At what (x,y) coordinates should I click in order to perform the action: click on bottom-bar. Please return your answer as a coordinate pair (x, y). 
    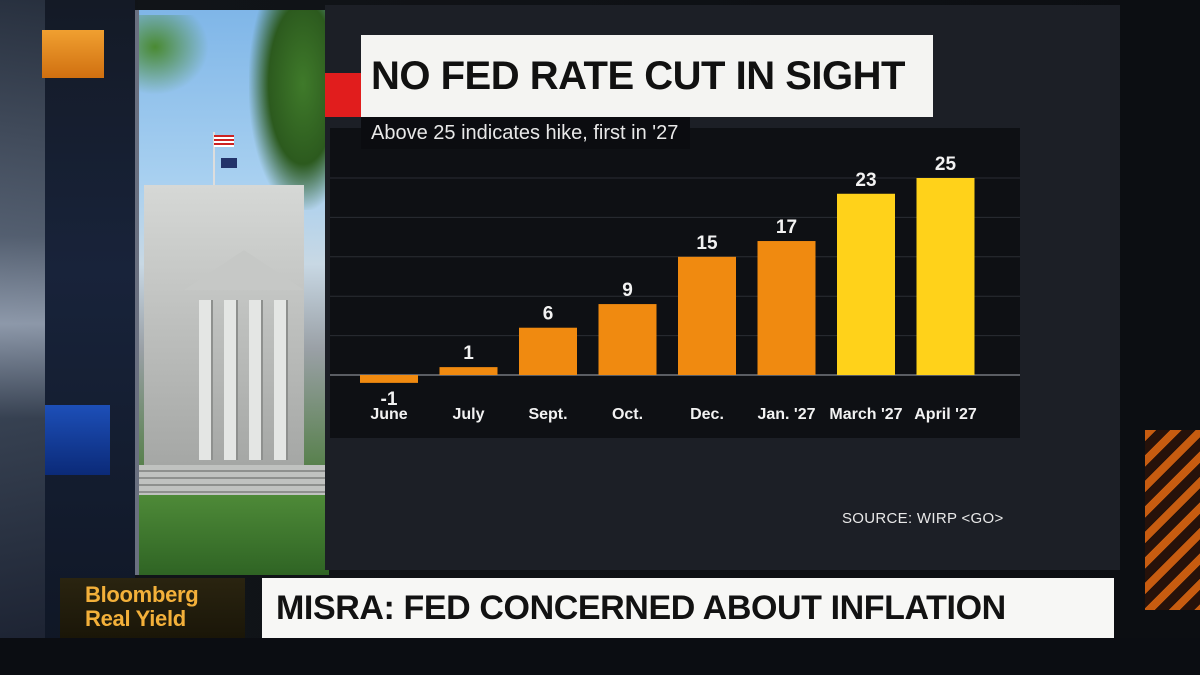
    Looking at the image, I should click on (600, 656).